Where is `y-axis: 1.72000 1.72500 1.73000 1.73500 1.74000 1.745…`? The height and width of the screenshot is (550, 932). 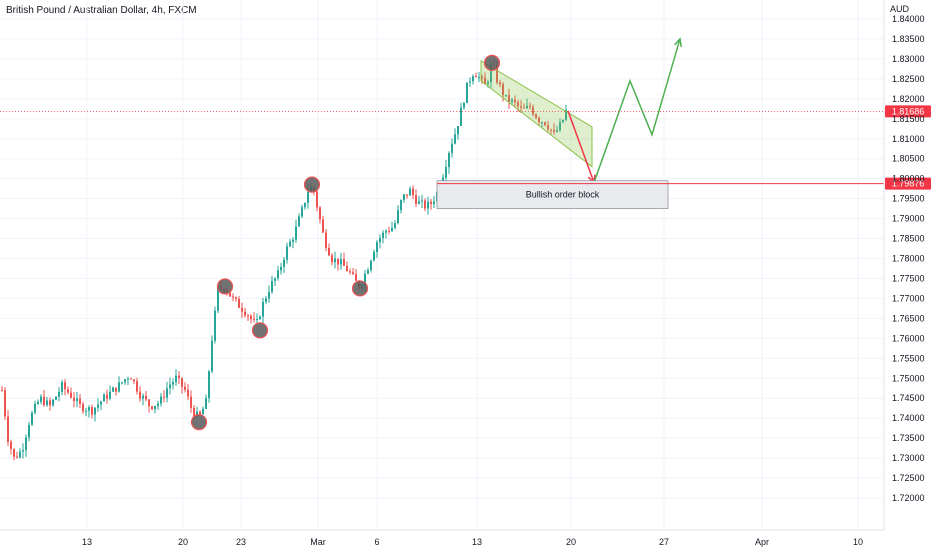
y-axis: 1.72000 1.72500 1.73000 1.73500 1.74000 1.745… is located at coordinates (904, 265).